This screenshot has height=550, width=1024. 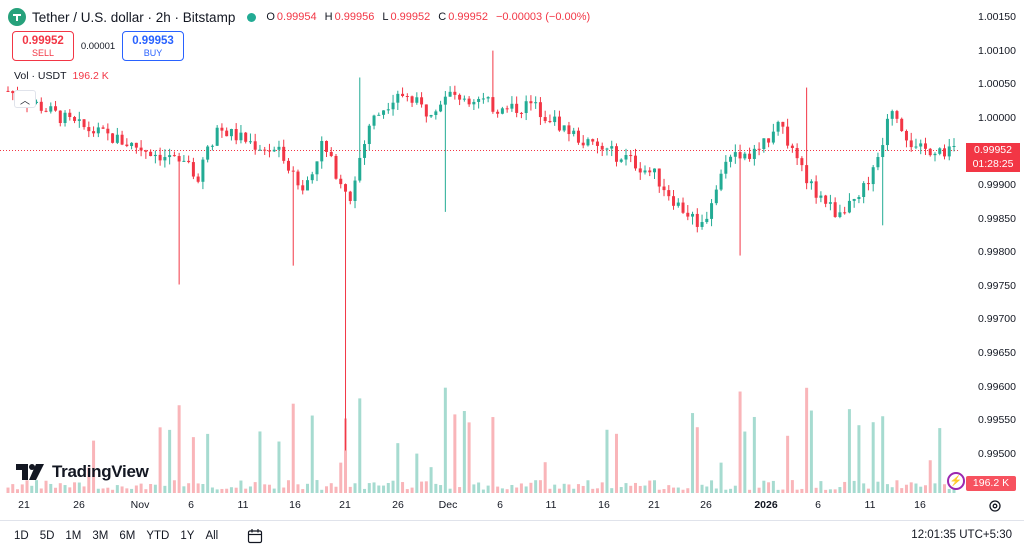 I want to click on sell-button: 0.99952 SELL, so click(x=43, y=46).